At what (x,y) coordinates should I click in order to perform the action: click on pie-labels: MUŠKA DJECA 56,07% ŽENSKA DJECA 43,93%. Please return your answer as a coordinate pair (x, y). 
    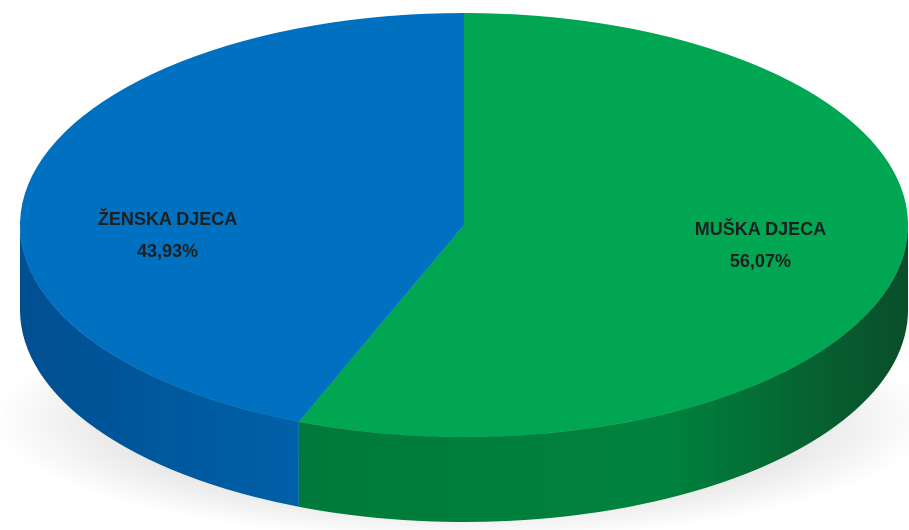
    Looking at the image, I should click on (462, 239).